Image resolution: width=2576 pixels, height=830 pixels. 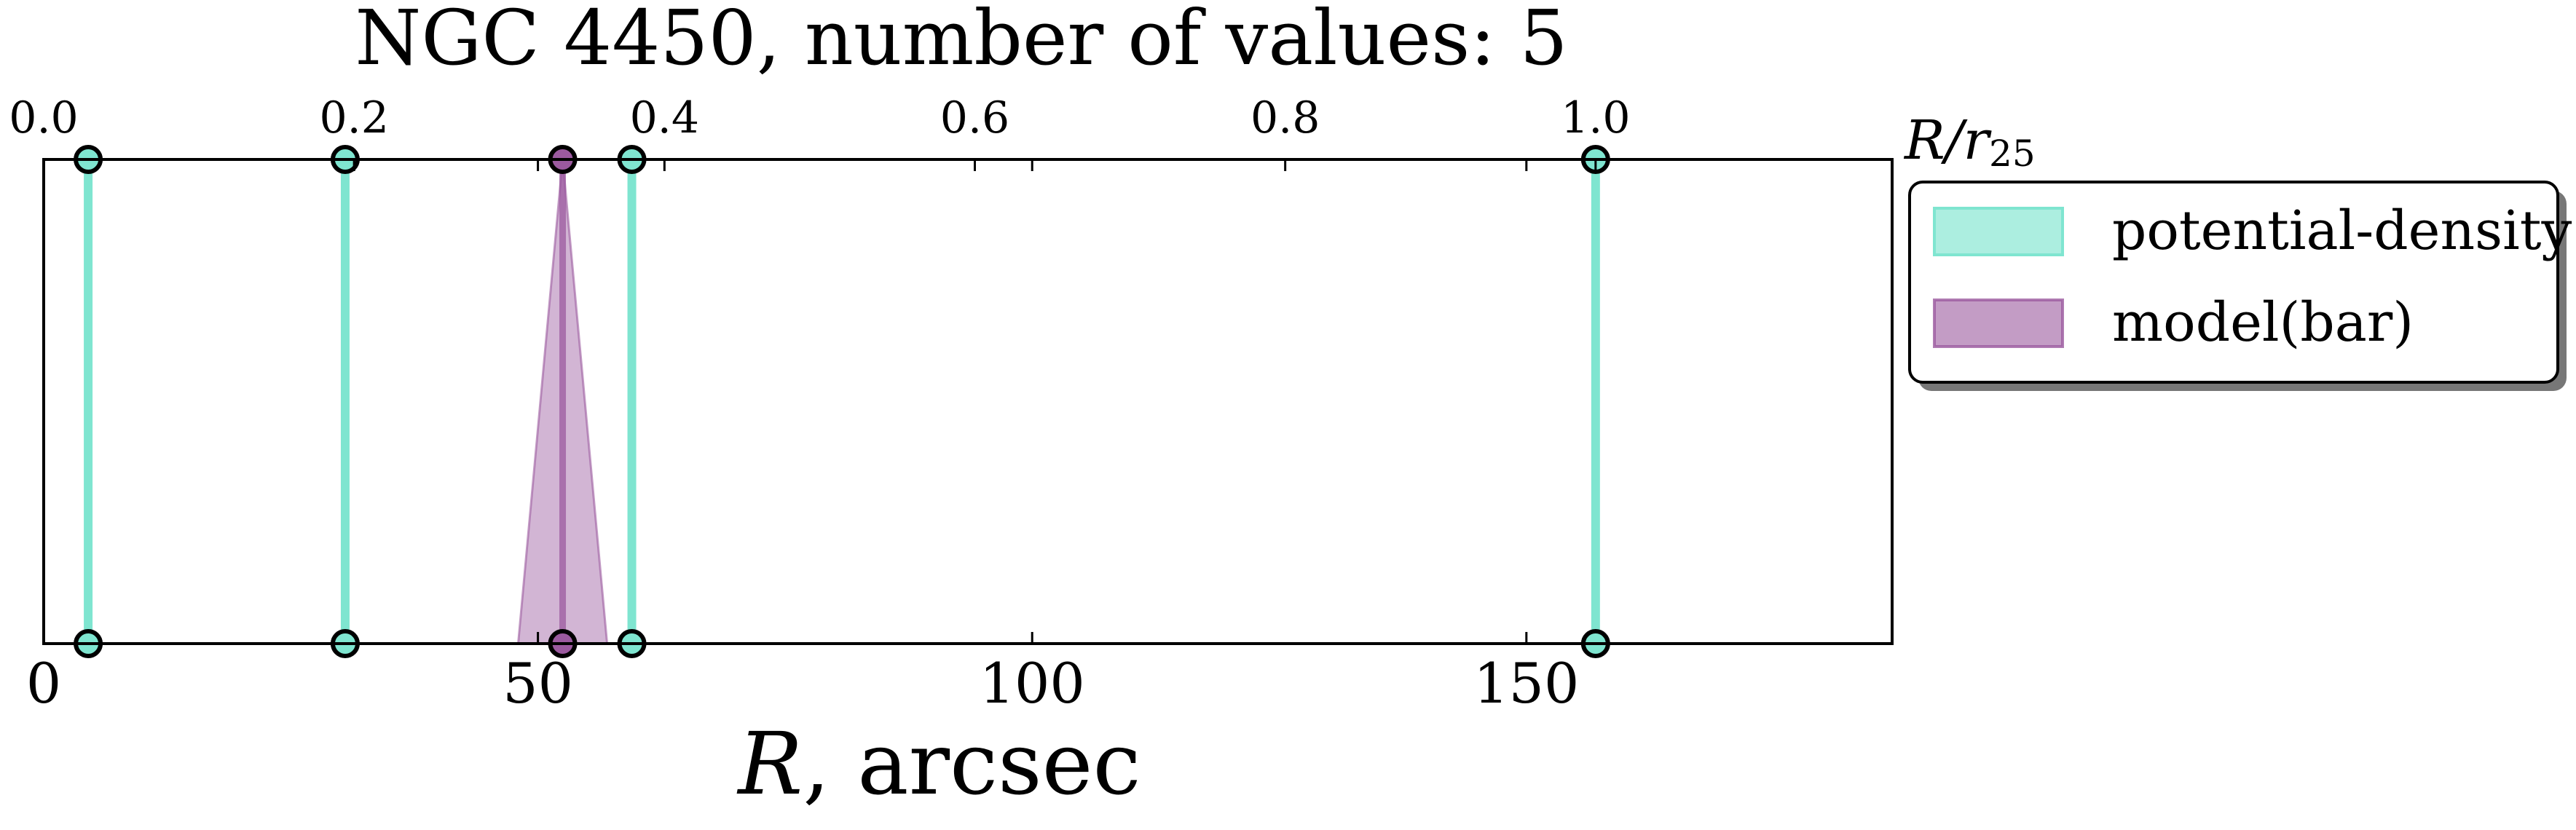 I want to click on top-axis-label-base: R/r, so click(x=1948, y=140).